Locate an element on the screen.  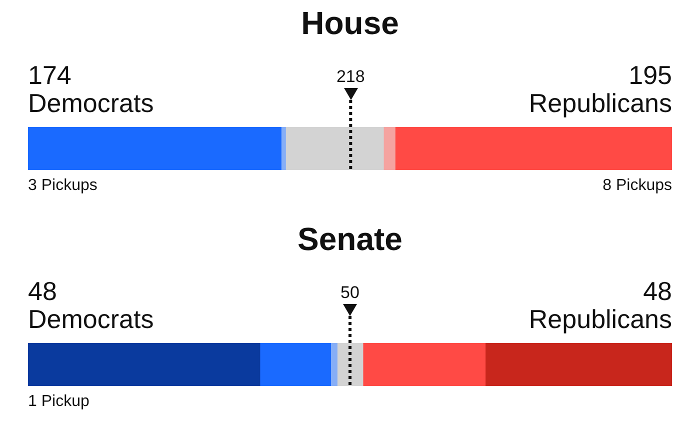
text: 218 is located at coordinates (350, 76).